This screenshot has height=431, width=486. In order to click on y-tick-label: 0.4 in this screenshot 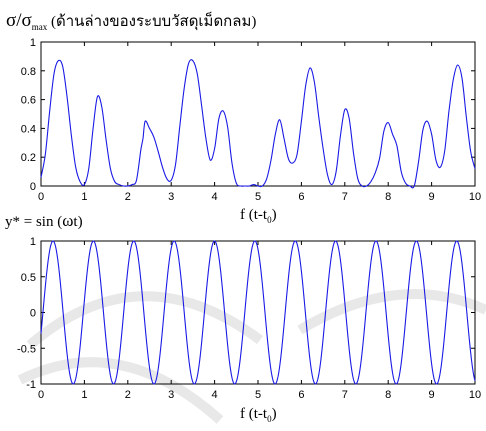, I will do `click(28, 129)`.